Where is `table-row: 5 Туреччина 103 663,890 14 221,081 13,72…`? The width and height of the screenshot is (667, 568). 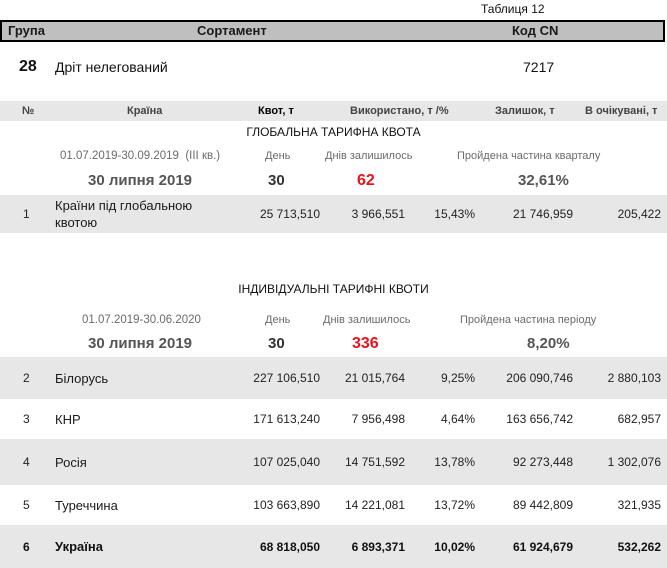
table-row: 5 Туреччина 103 663,890 14 221,081 13,72… is located at coordinates (333, 505).